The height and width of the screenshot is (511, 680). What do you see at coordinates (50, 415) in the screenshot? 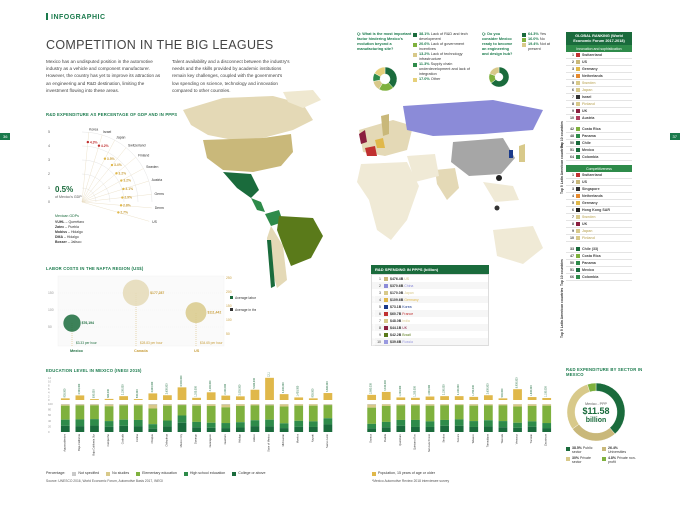
I see `edu-axis-tick: 60` at bounding box center [50, 415].